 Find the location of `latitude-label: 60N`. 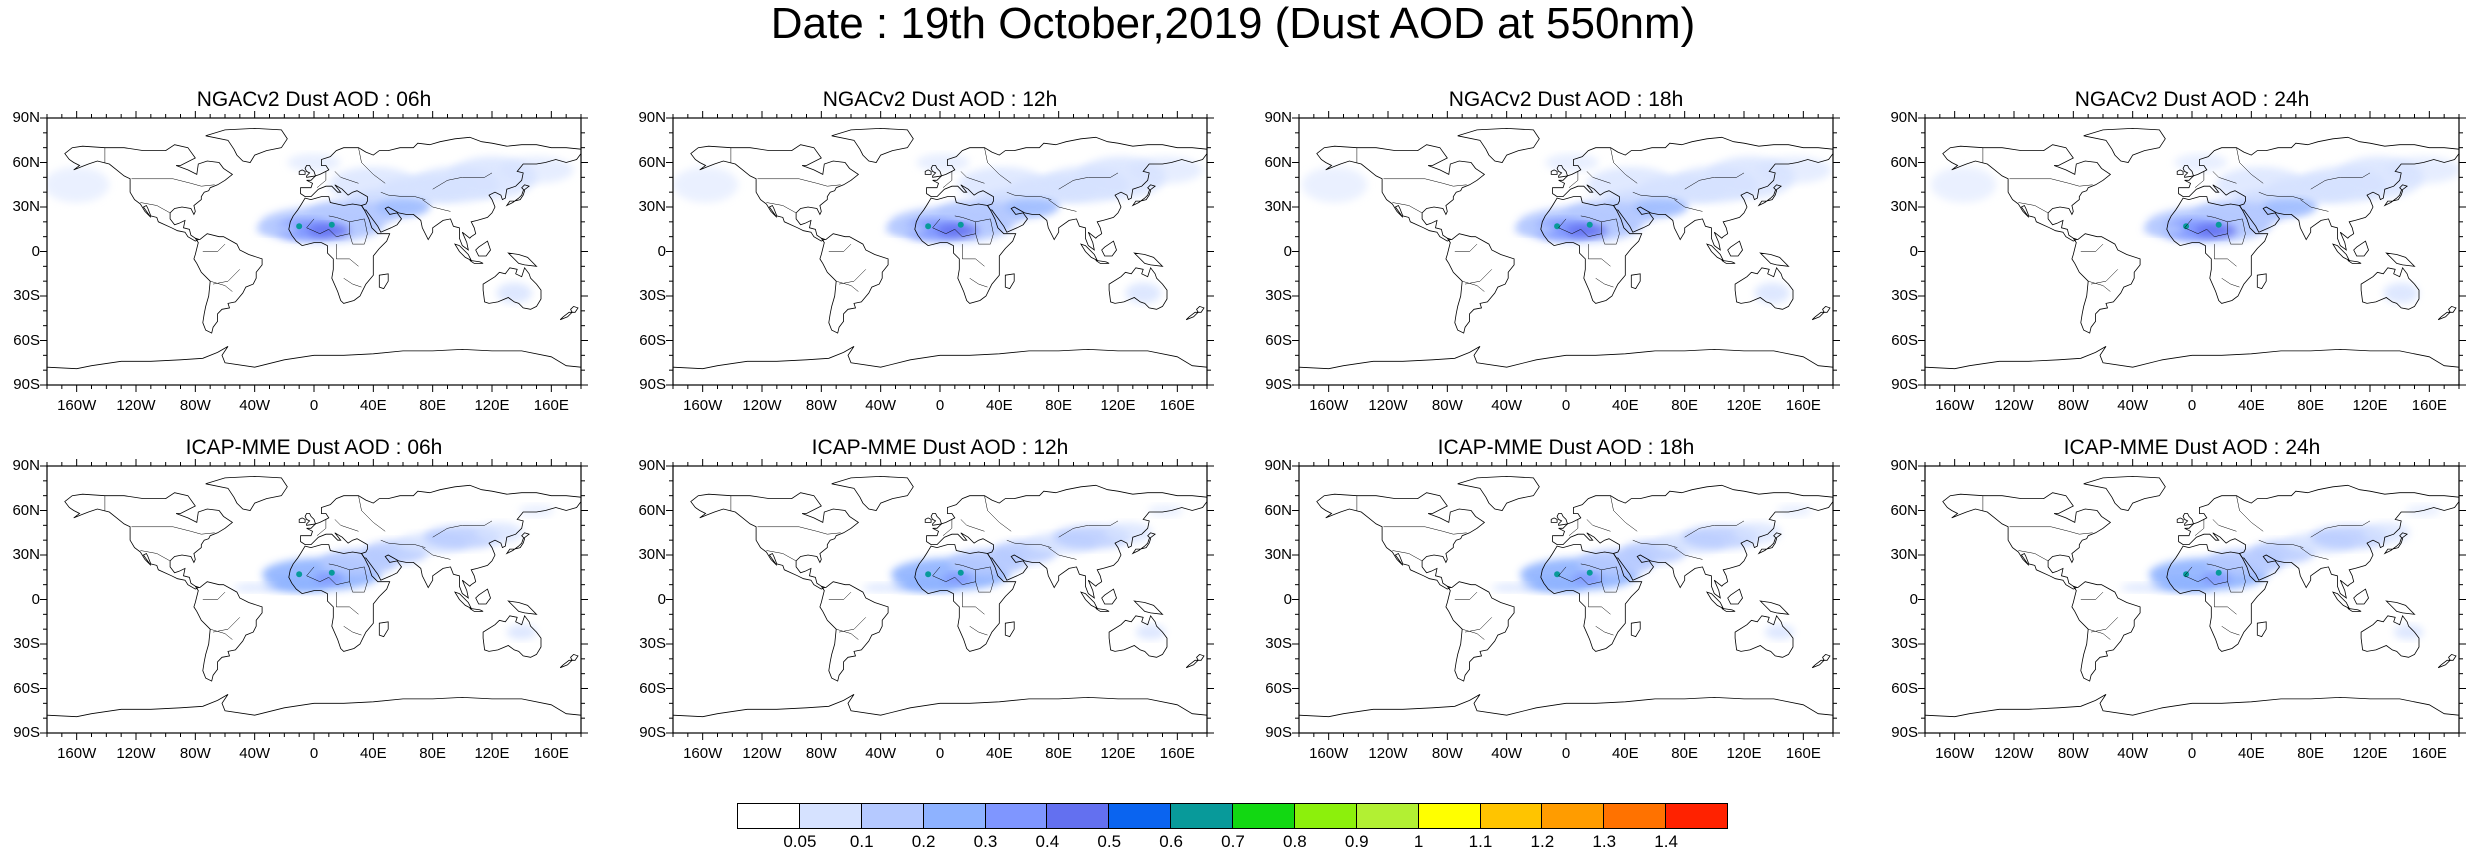

latitude-label: 60N is located at coordinates (1278, 510).